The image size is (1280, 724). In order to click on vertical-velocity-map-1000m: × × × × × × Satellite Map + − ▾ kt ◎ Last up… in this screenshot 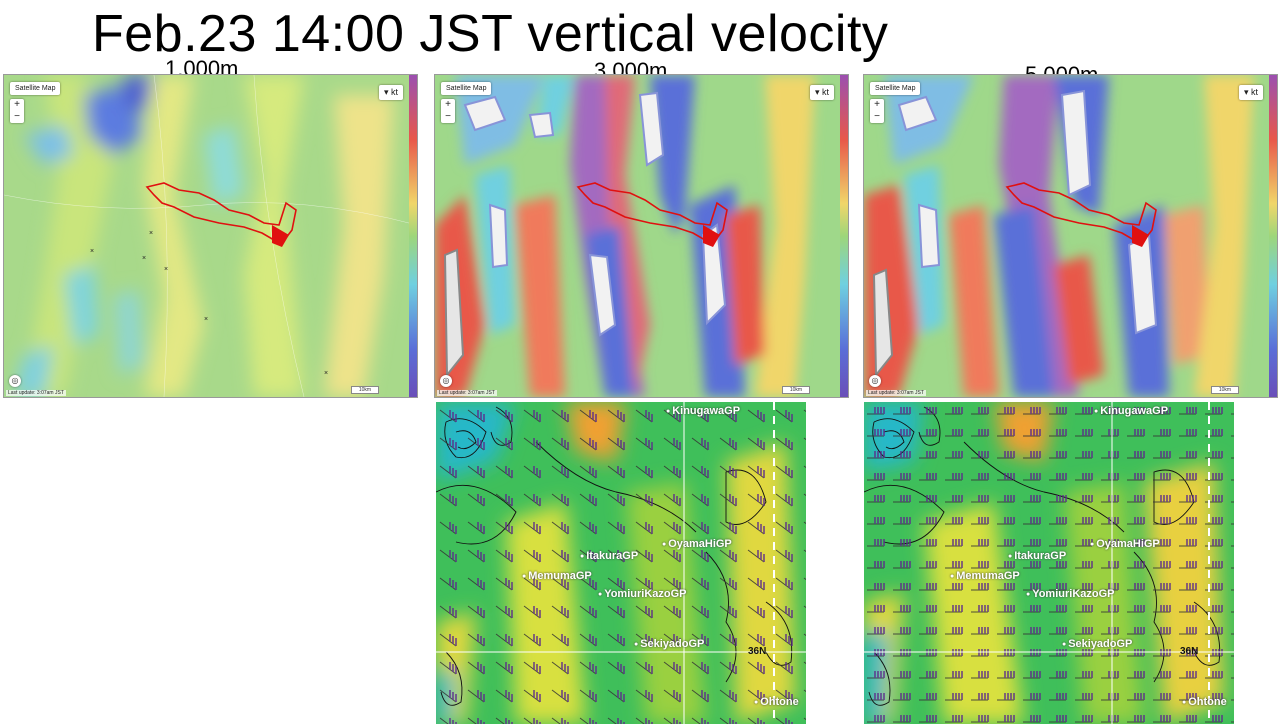, I will do `click(210, 236)`.